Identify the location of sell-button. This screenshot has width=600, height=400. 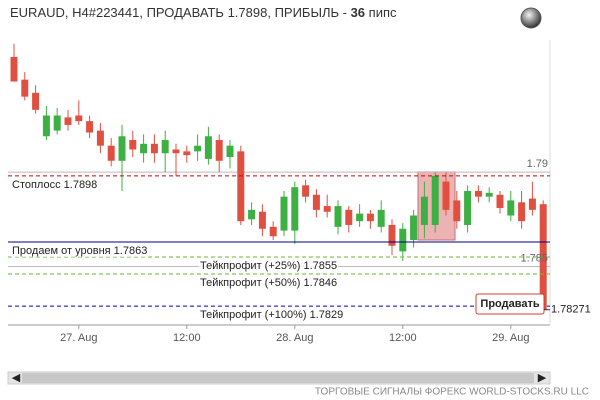
(510, 304).